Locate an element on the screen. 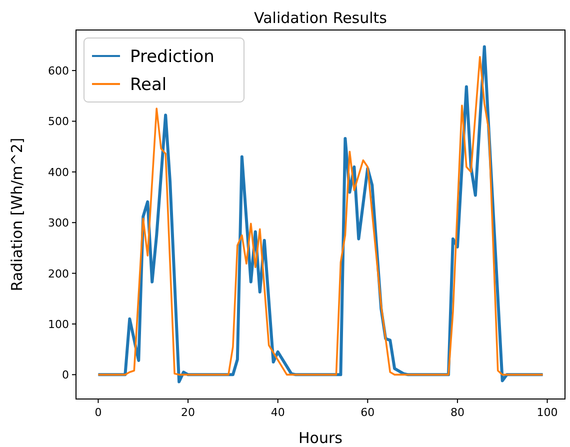 The height and width of the screenshot is (447, 570). y-tick-label: 200 is located at coordinates (58, 273).